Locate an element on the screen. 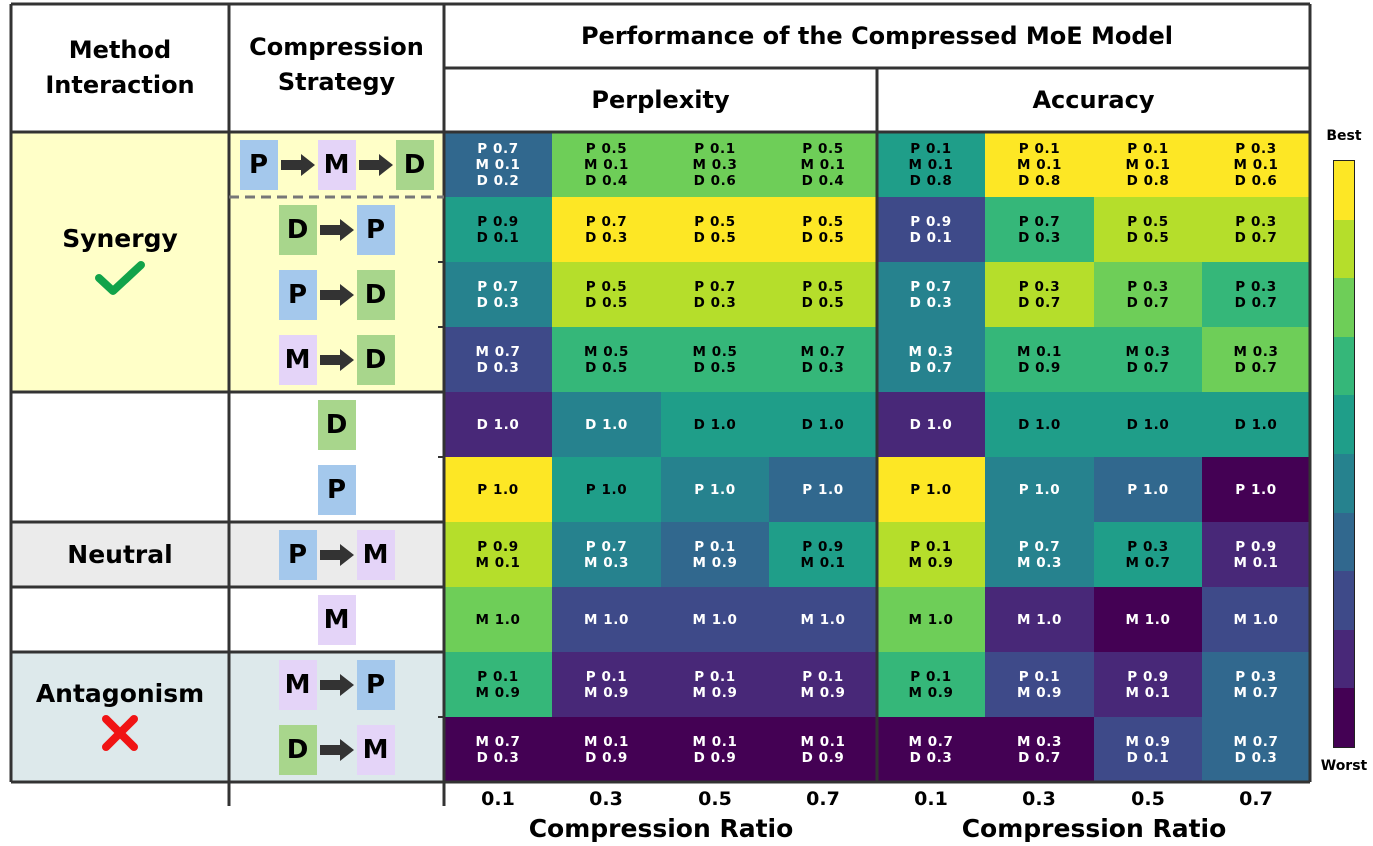 The height and width of the screenshot is (846, 1373). cell-value-label: D 0.7 is located at coordinates (1148, 367).